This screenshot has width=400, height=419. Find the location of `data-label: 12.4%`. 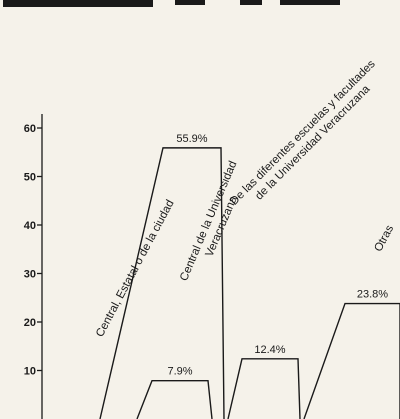

data-label: 12.4% is located at coordinates (269, 350).